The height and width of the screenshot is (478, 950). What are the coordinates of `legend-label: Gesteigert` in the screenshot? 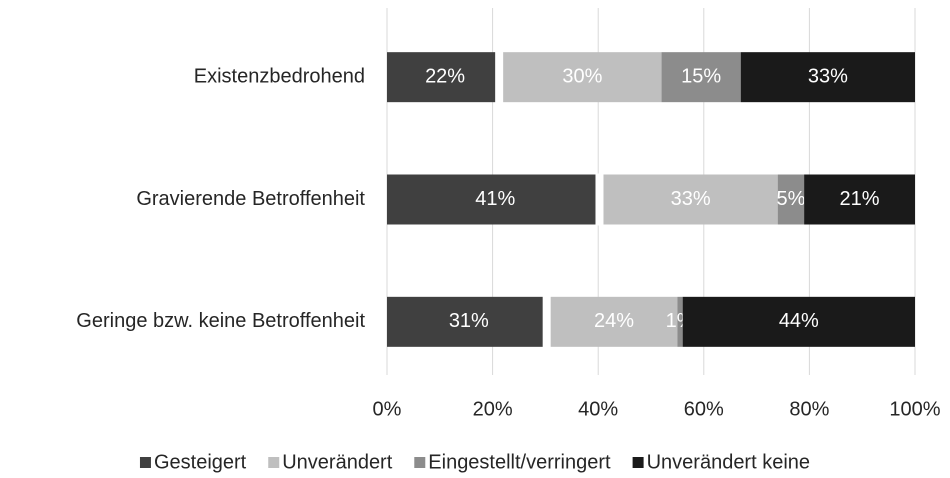 It's located at (200, 462).